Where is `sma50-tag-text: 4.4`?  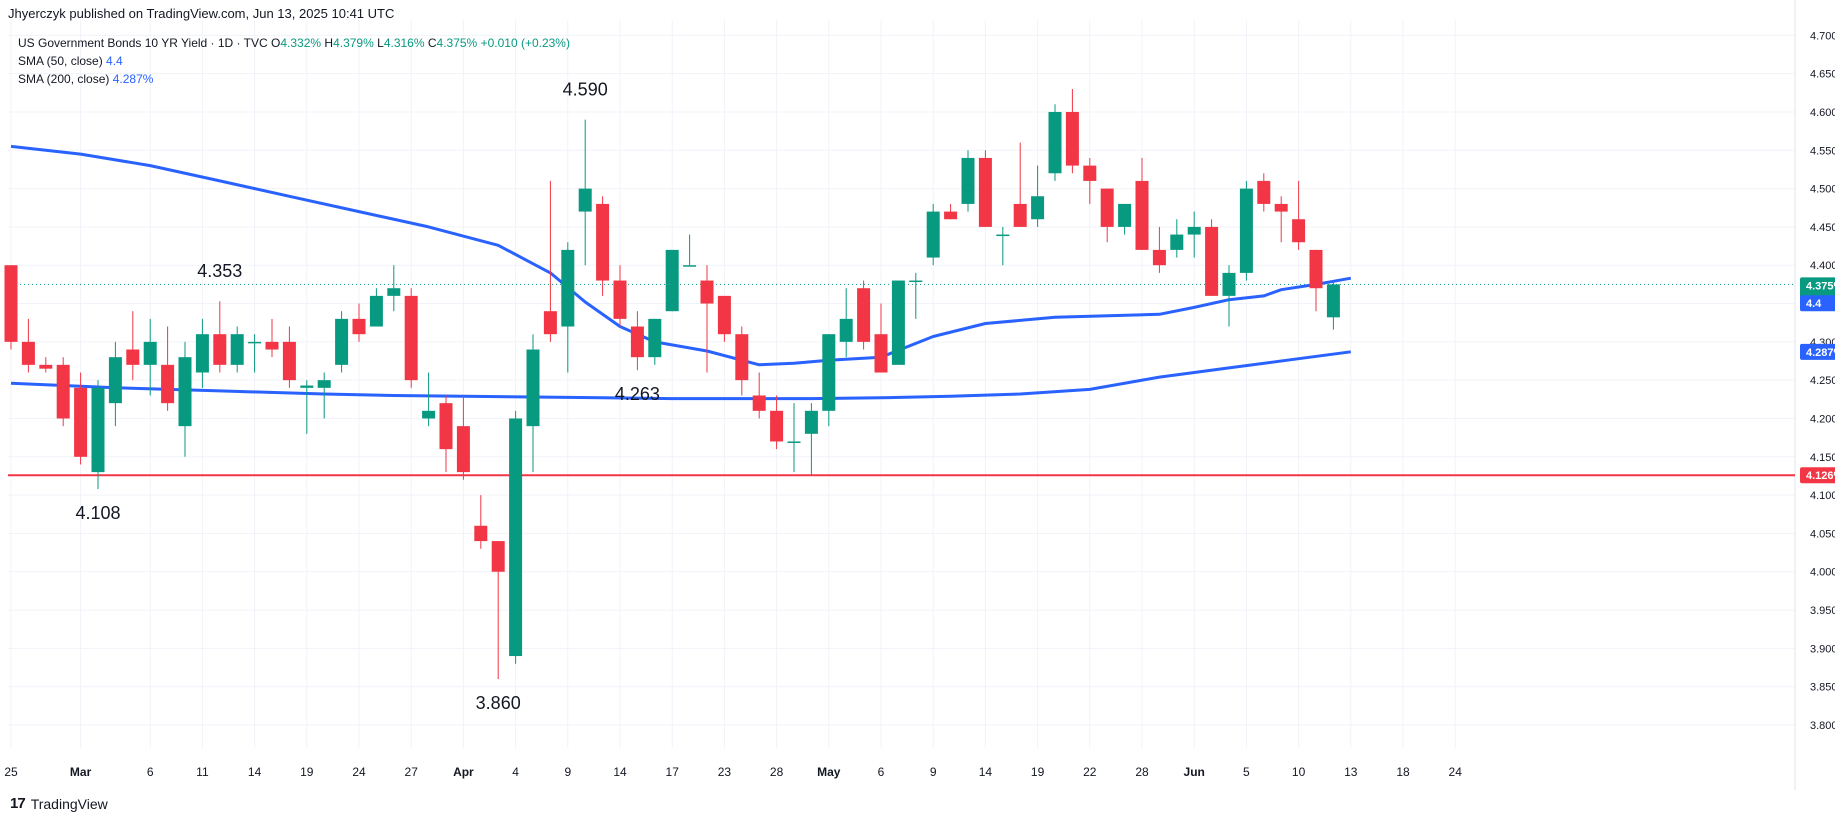
sma50-tag-text: 4.4 is located at coordinates (1814, 304).